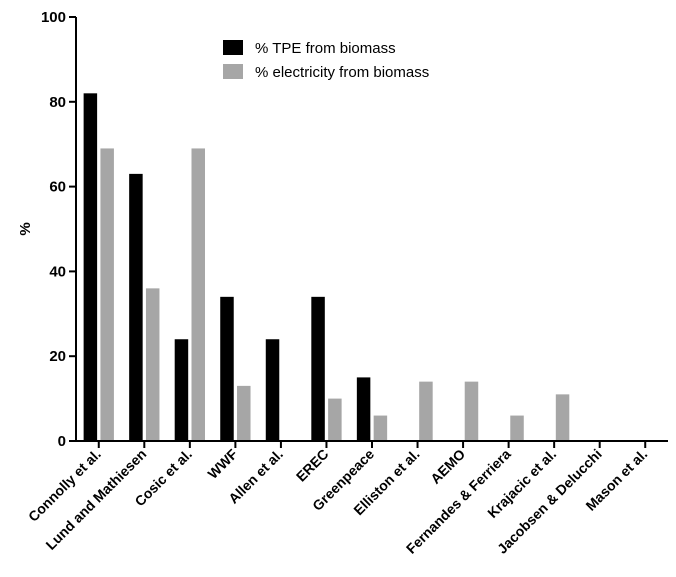 This screenshot has width=676, height=577. I want to click on y-ticks-group: 0 20 40 60 80 100, so click(58, 229).